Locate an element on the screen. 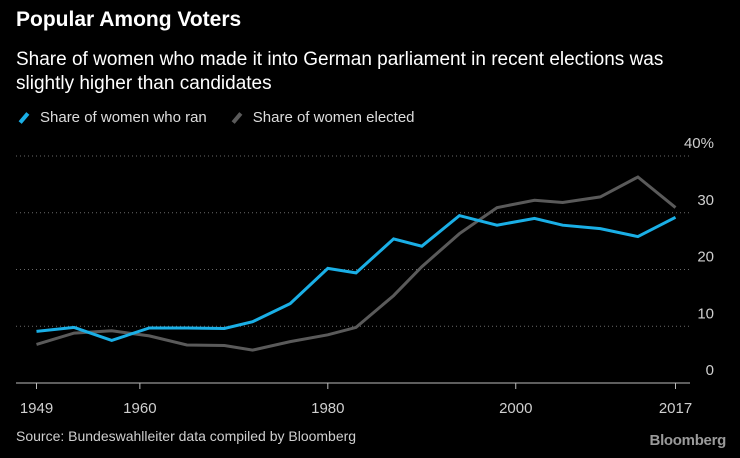 The width and height of the screenshot is (740, 458). y-tick-label-0: 0 is located at coordinates (710, 370).